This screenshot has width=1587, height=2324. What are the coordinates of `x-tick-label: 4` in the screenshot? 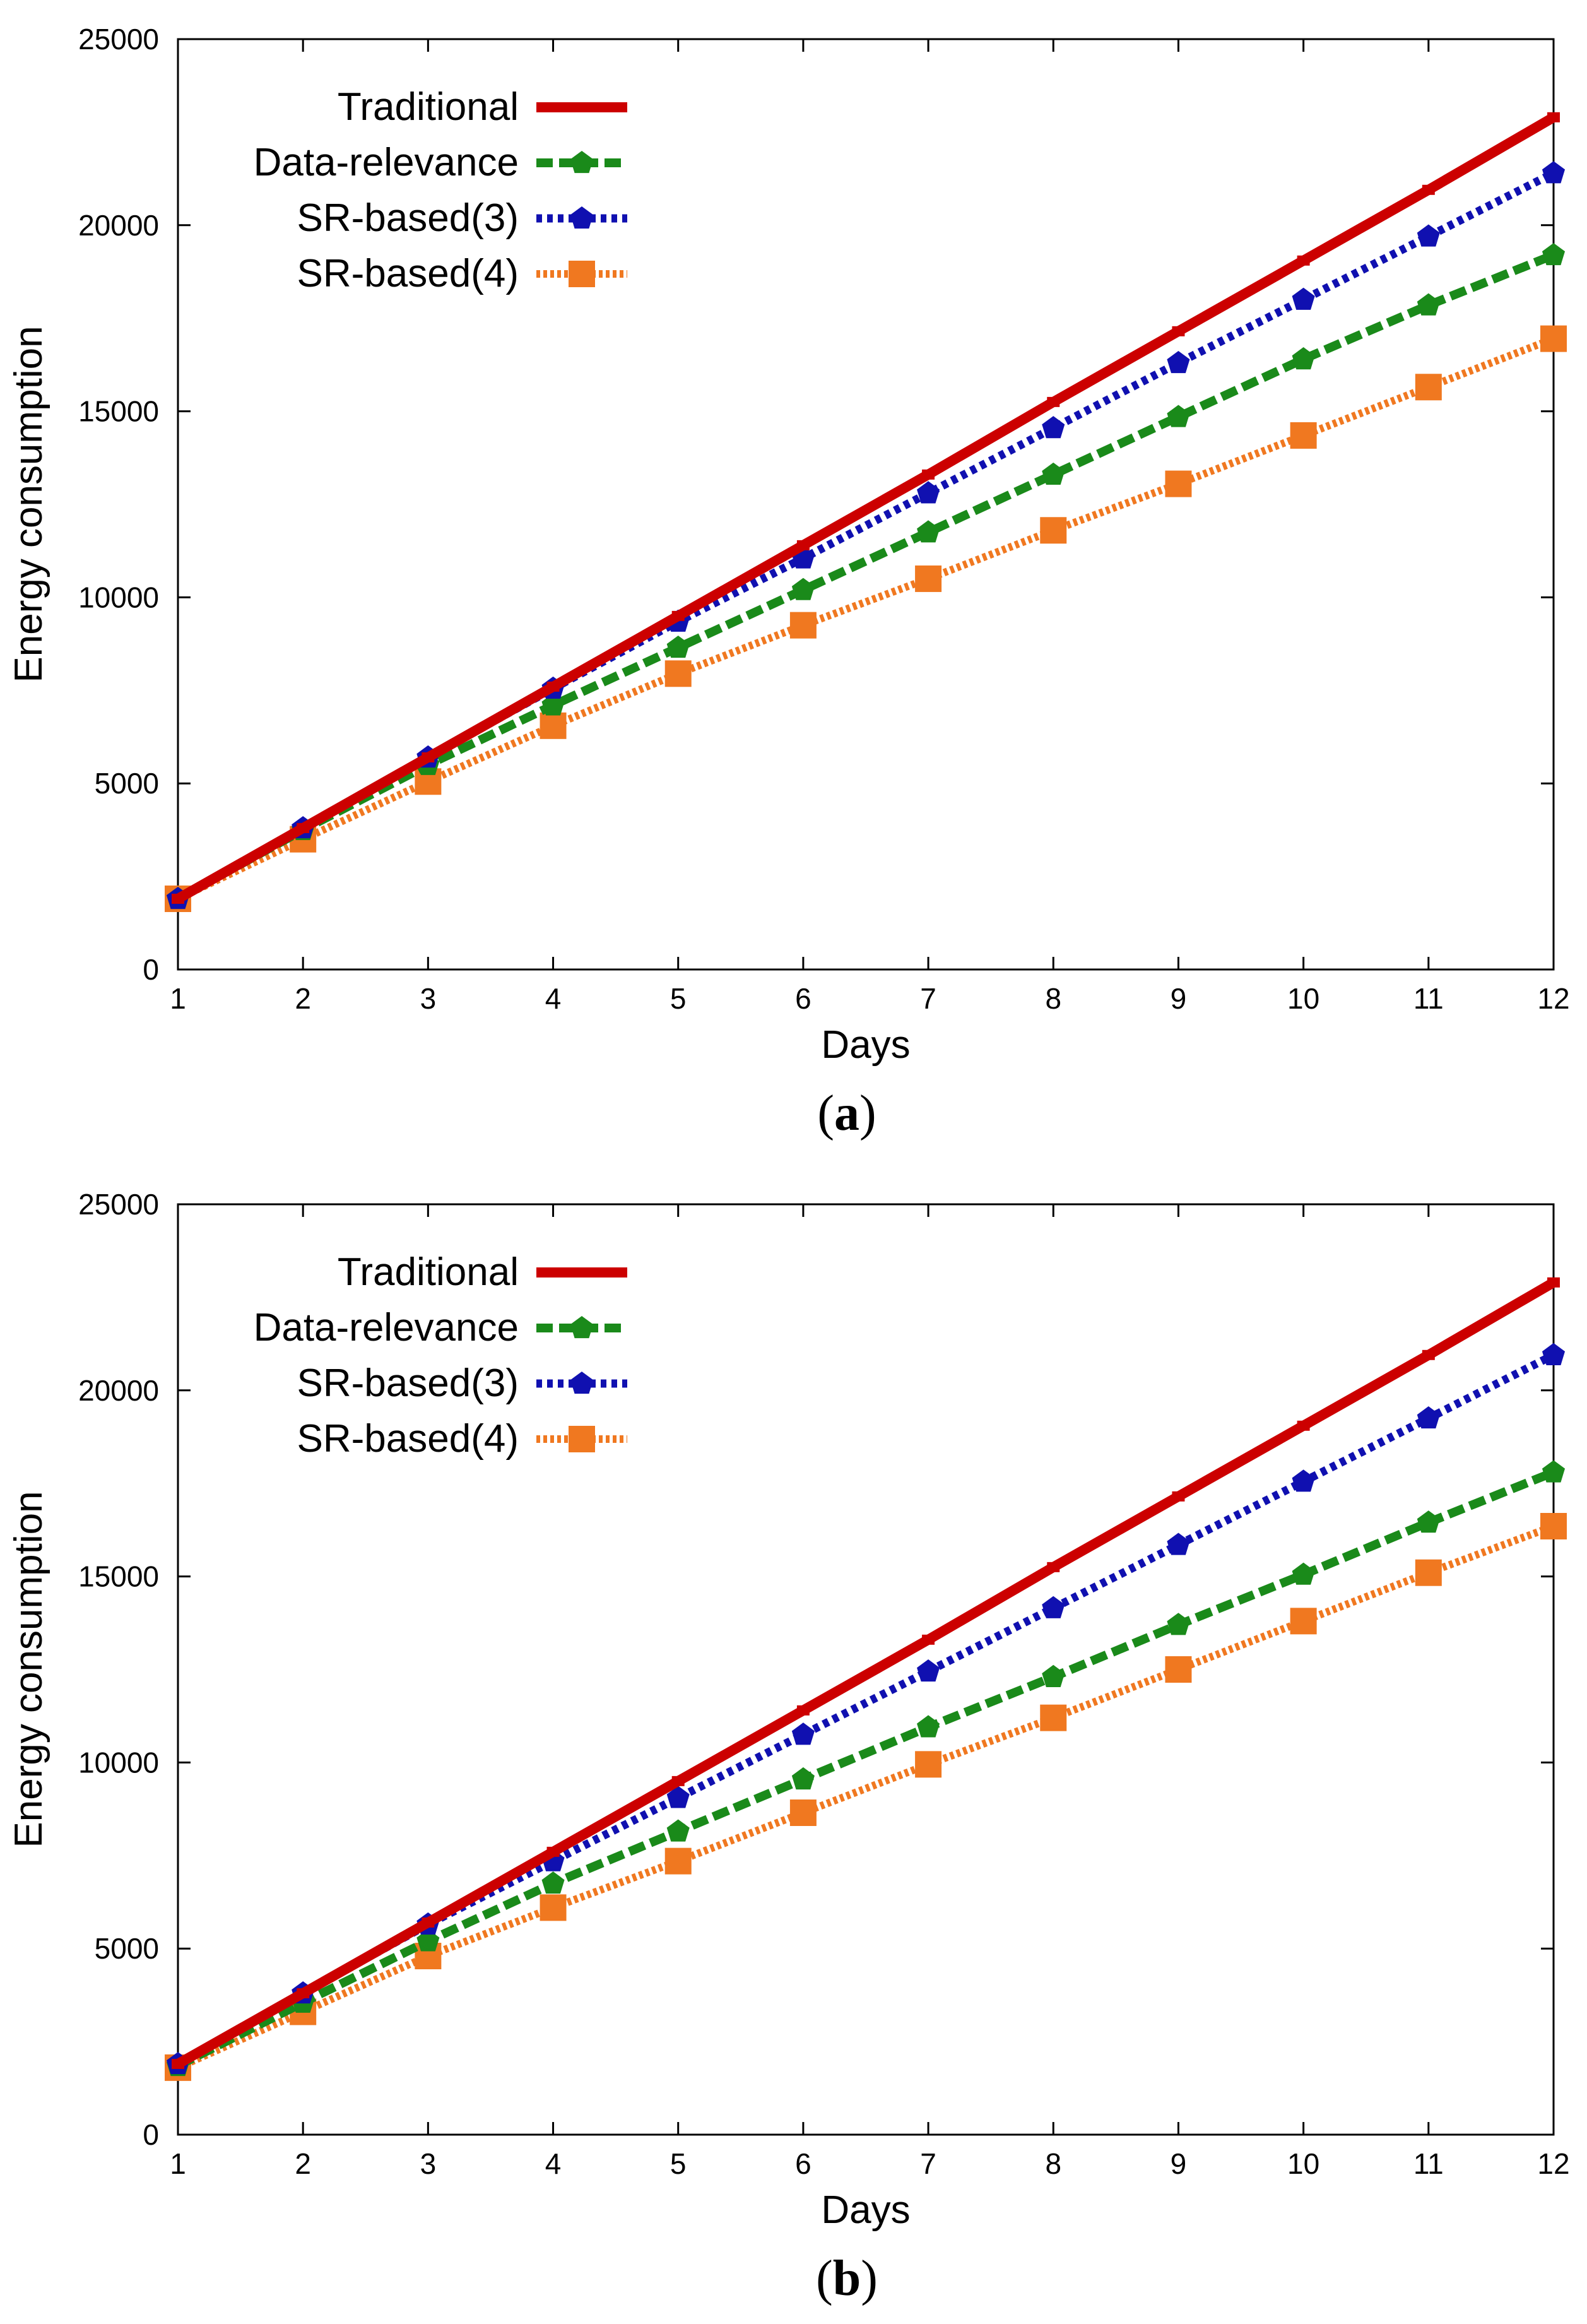 It's located at (553, 2163).